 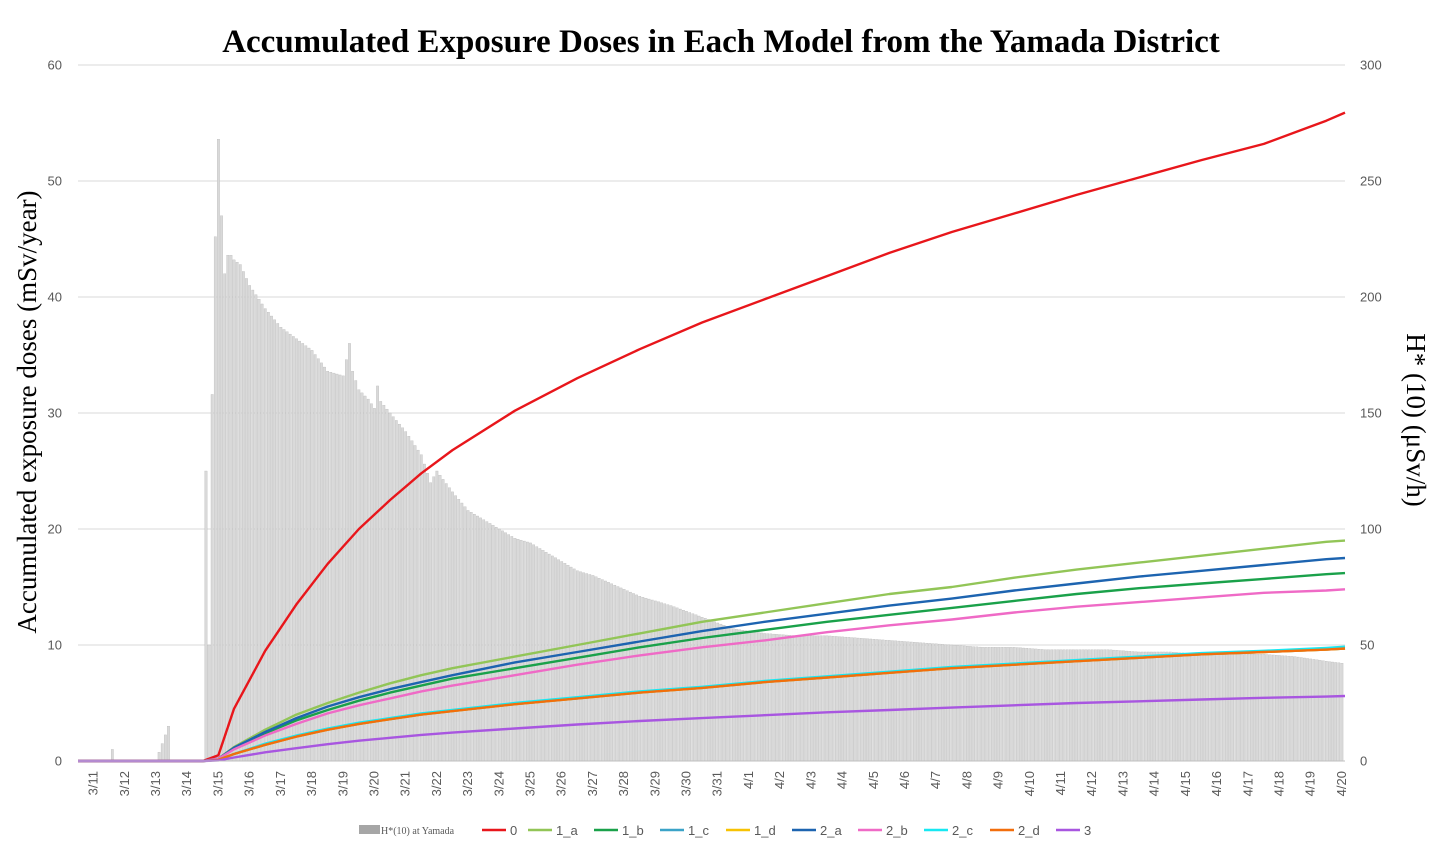 What do you see at coordinates (58, 761) in the screenshot?
I see `y-tick-label: 0` at bounding box center [58, 761].